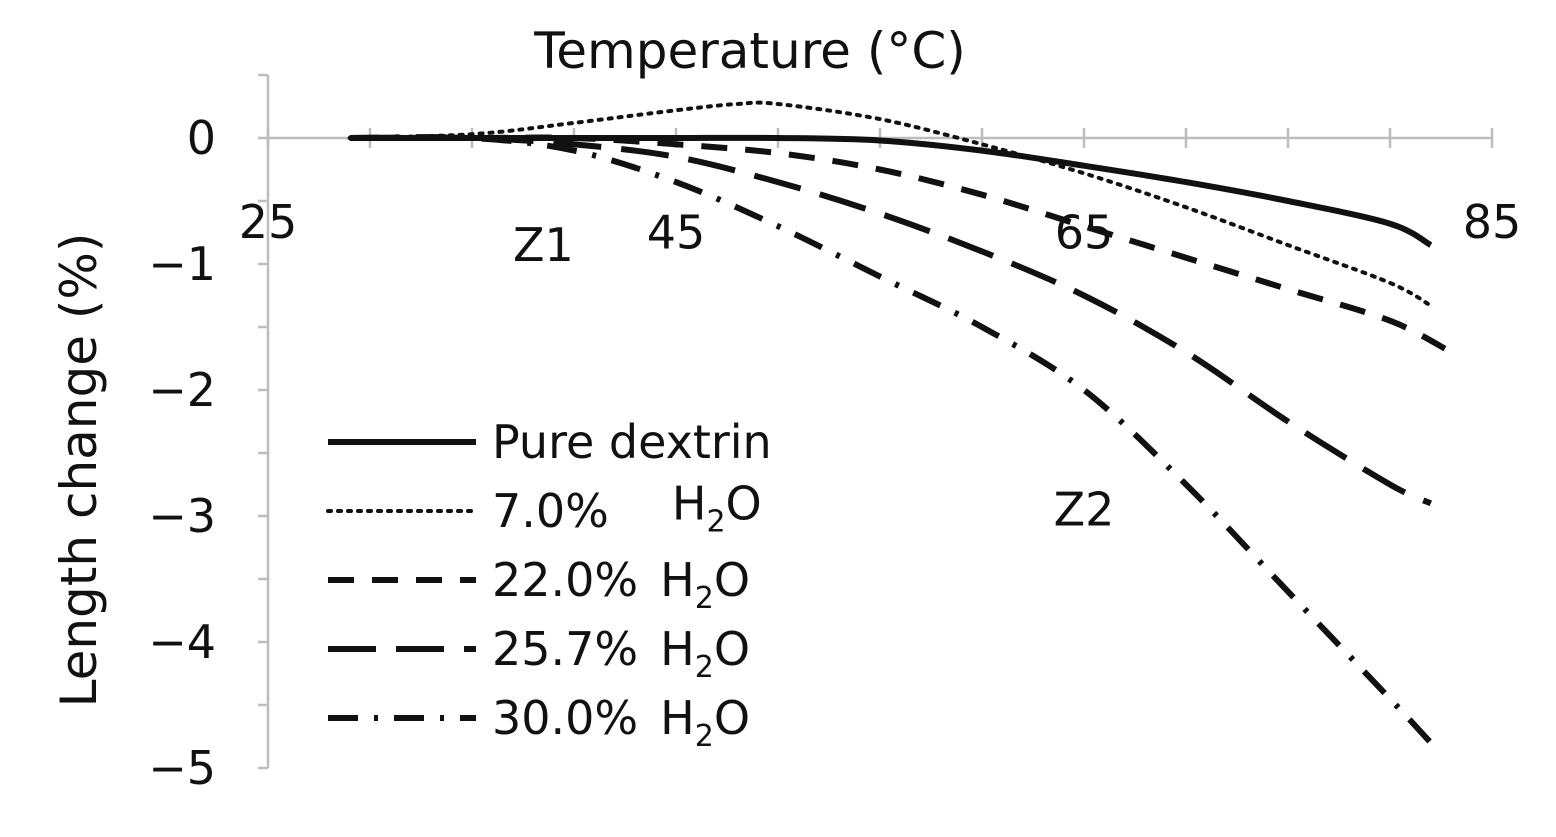 Image resolution: width=1556 pixels, height=837 pixels. What do you see at coordinates (79, 470) in the screenshot?
I see `y-axis-title: Length change (%)` at bounding box center [79, 470].